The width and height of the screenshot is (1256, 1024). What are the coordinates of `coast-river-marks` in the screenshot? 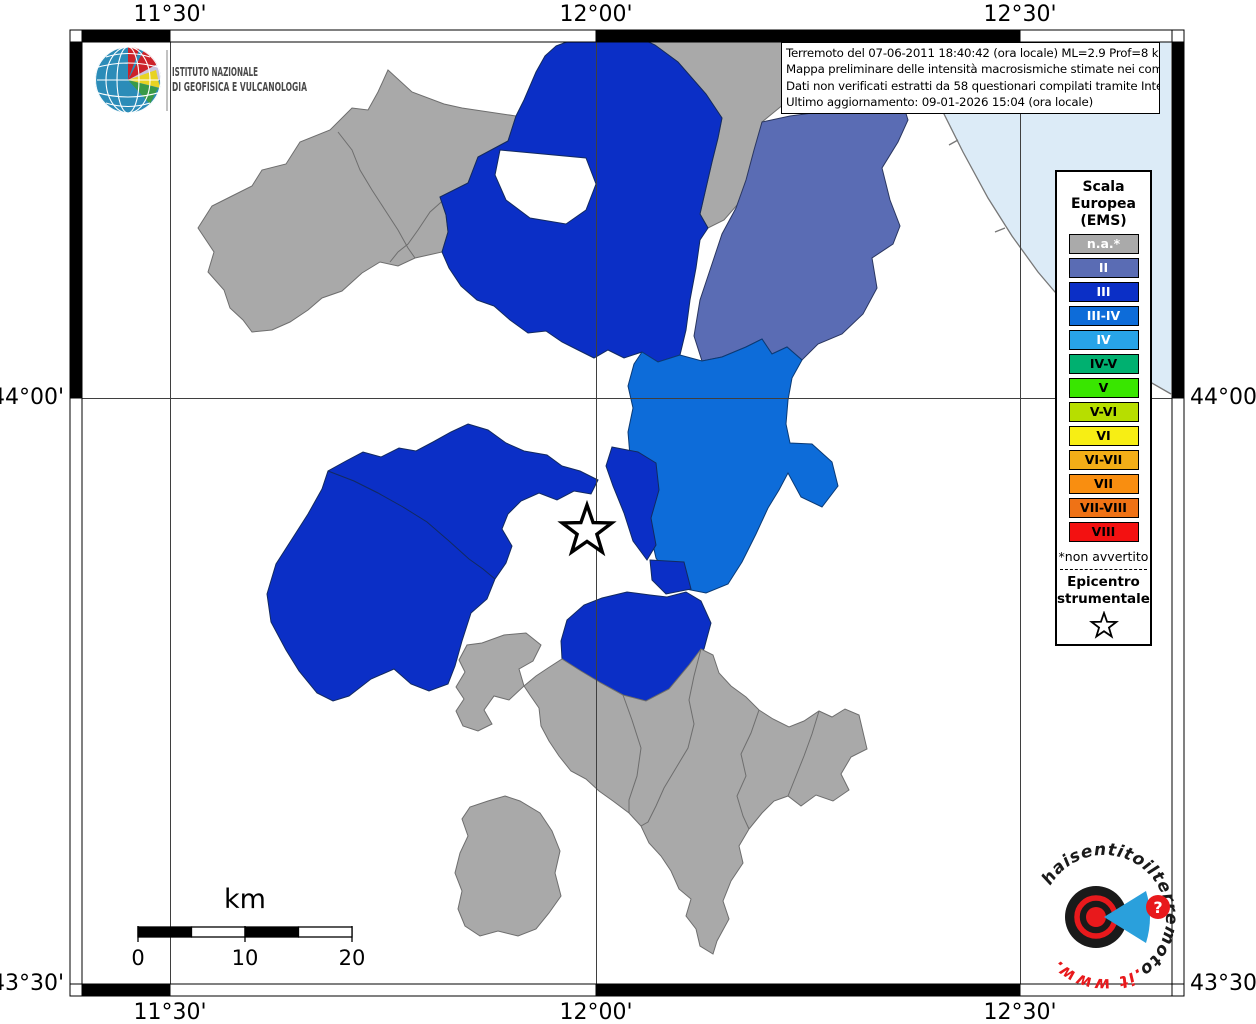 It's located at (977, 186).